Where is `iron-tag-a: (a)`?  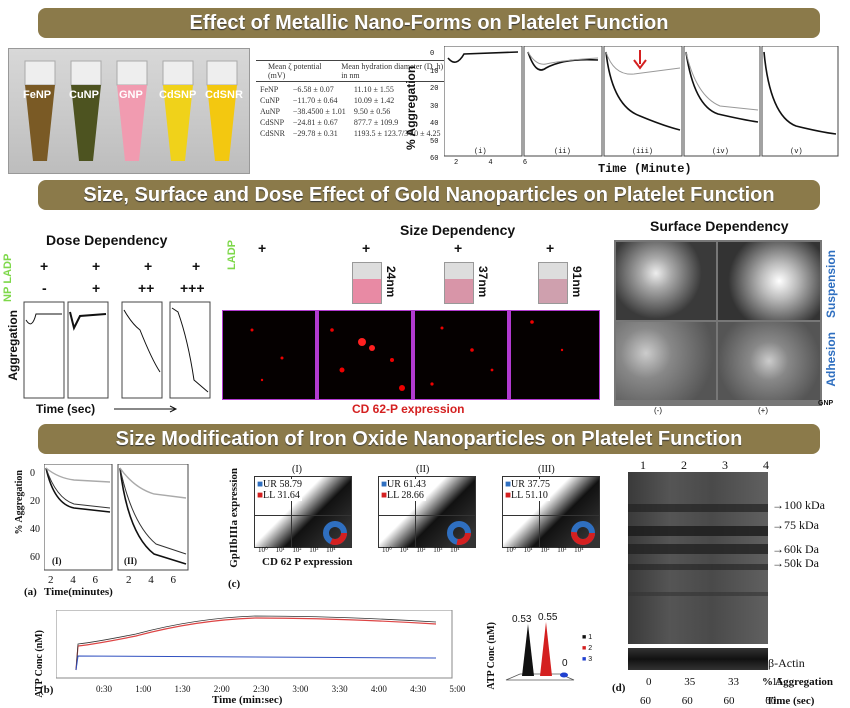 iron-tag-a: (a) is located at coordinates (30, 592).